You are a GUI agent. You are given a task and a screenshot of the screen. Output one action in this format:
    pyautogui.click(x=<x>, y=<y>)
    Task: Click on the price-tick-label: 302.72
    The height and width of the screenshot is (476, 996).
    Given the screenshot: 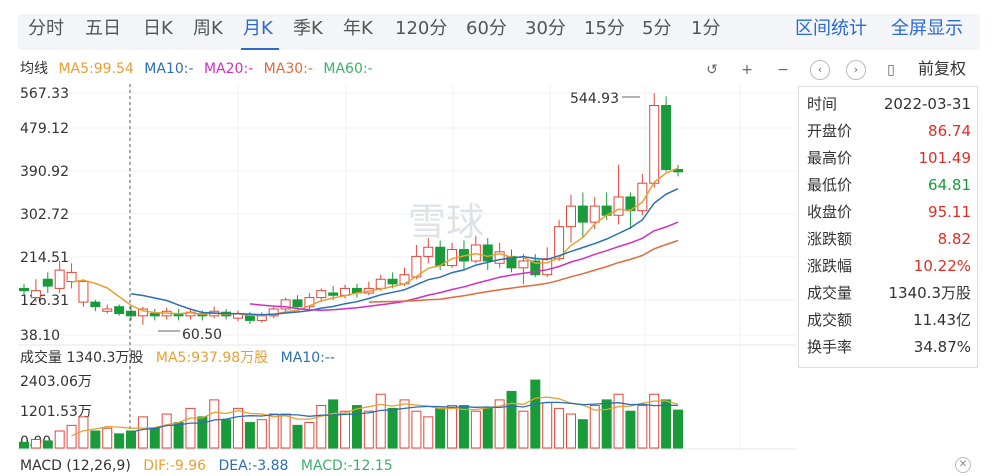 What is the action you would take?
    pyautogui.click(x=44, y=215)
    